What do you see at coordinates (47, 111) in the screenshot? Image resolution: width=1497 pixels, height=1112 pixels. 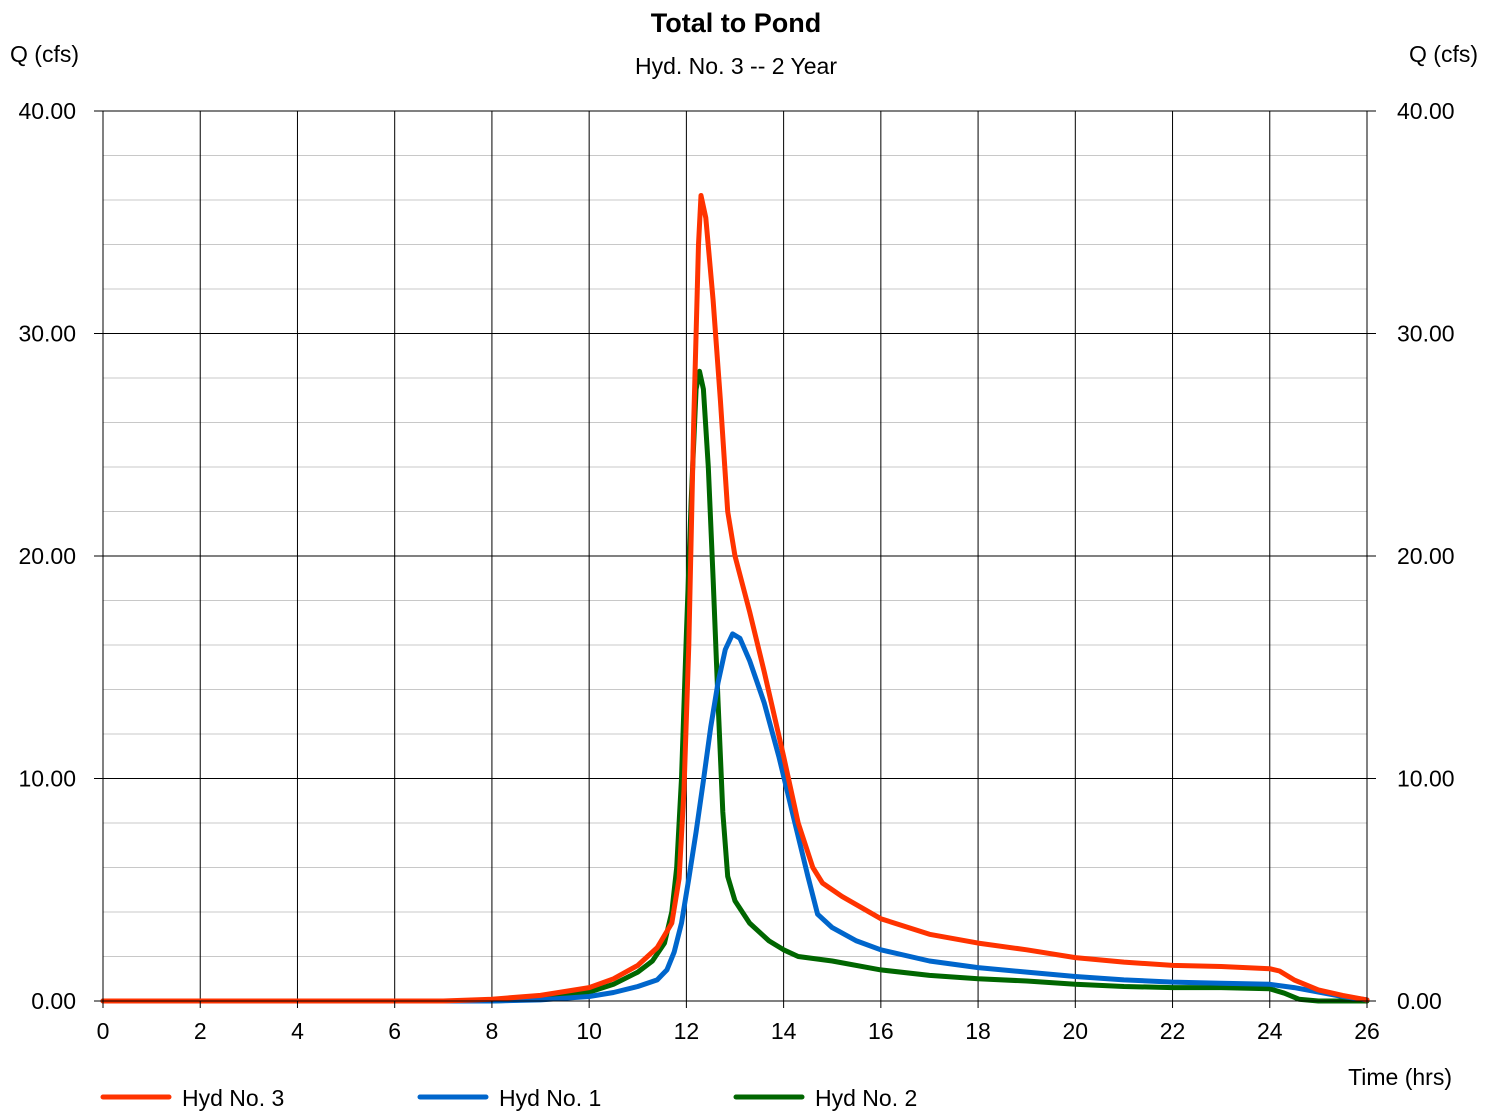 I see `y-tick-label-left: 40.00` at bounding box center [47, 111].